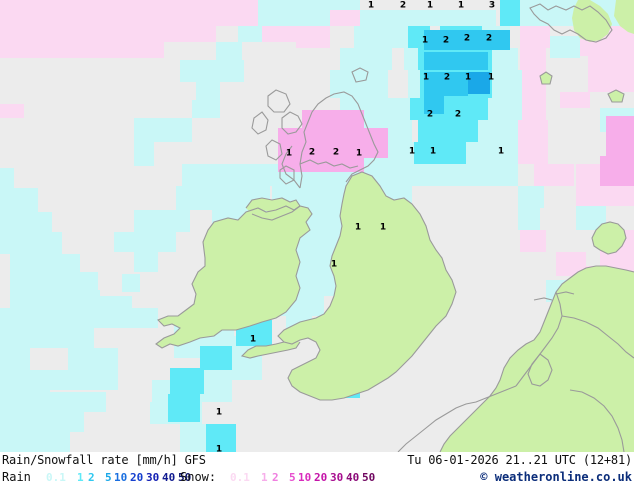 This screenshot has height=490, width=634. I want to click on rain-stop-30: 30, so click(153, 477).